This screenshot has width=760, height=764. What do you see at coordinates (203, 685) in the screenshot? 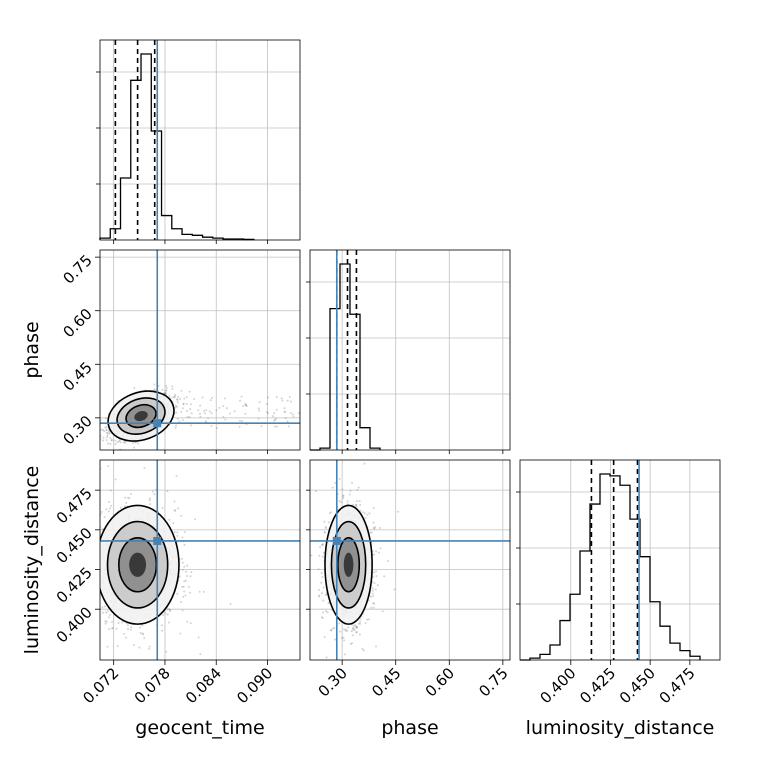
I see `x-tick-label: 0.084` at bounding box center [203, 685].